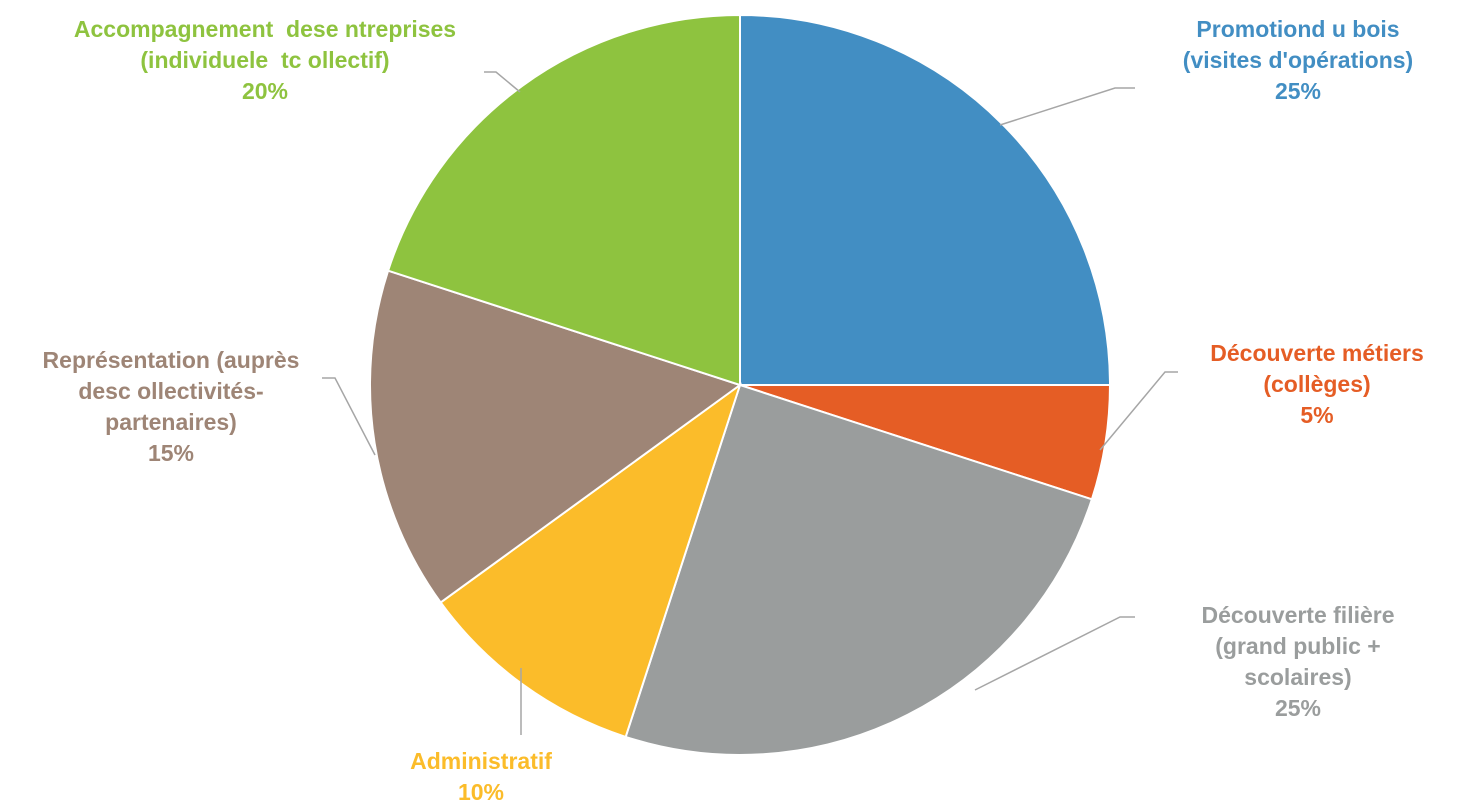 The height and width of the screenshot is (808, 1469). What do you see at coordinates (1316, 415) in the screenshot?
I see `slice-value-label-2: 5%` at bounding box center [1316, 415].